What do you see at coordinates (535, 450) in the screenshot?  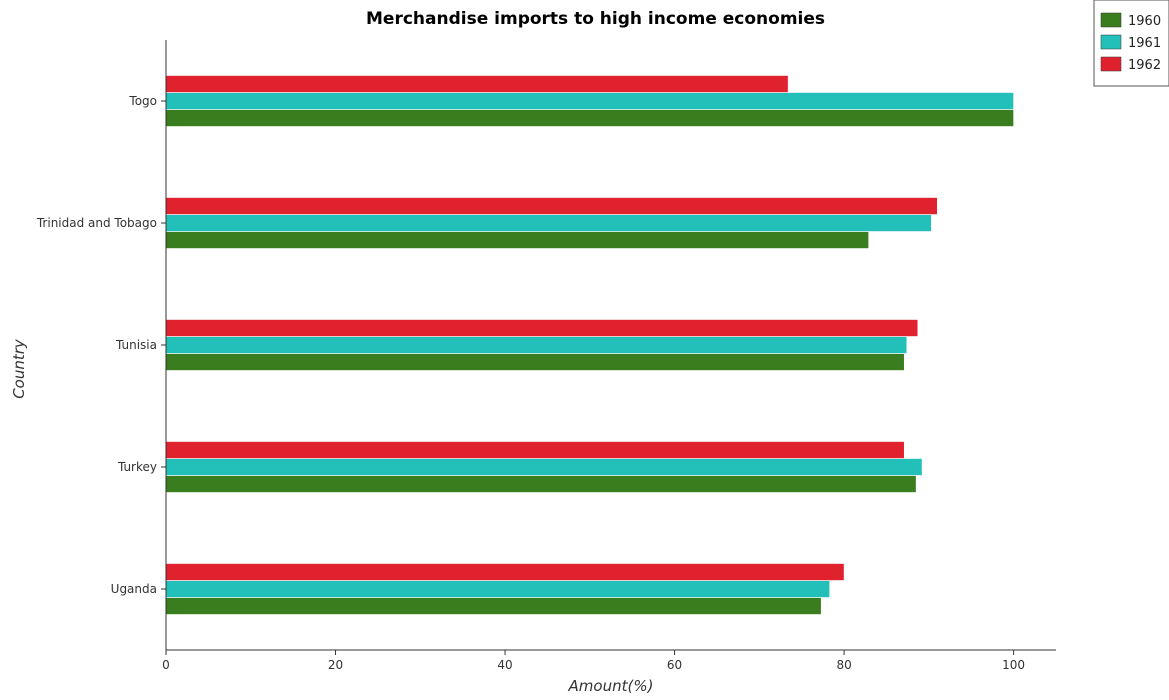 I see `bar-turkey-1962` at bounding box center [535, 450].